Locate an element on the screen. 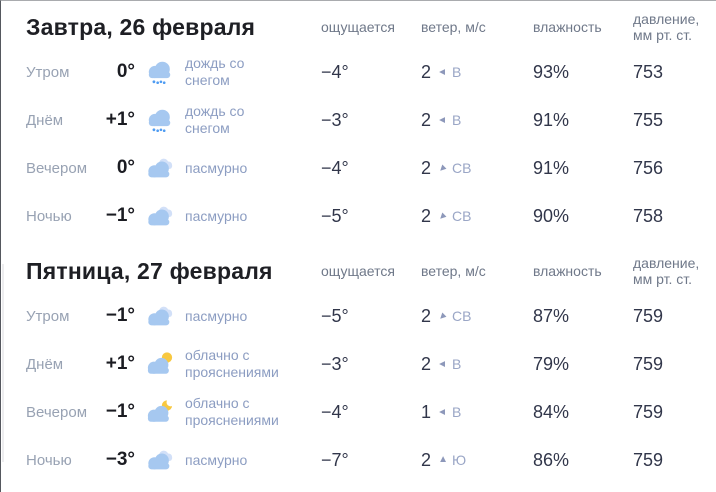 The height and width of the screenshot is (492, 716). humidity-value: 91% is located at coordinates (551, 119).